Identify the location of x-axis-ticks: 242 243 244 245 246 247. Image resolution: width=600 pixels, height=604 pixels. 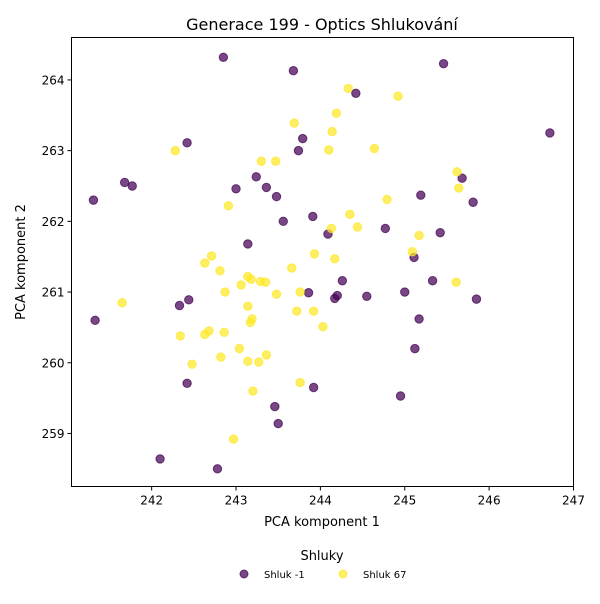
(362, 497).